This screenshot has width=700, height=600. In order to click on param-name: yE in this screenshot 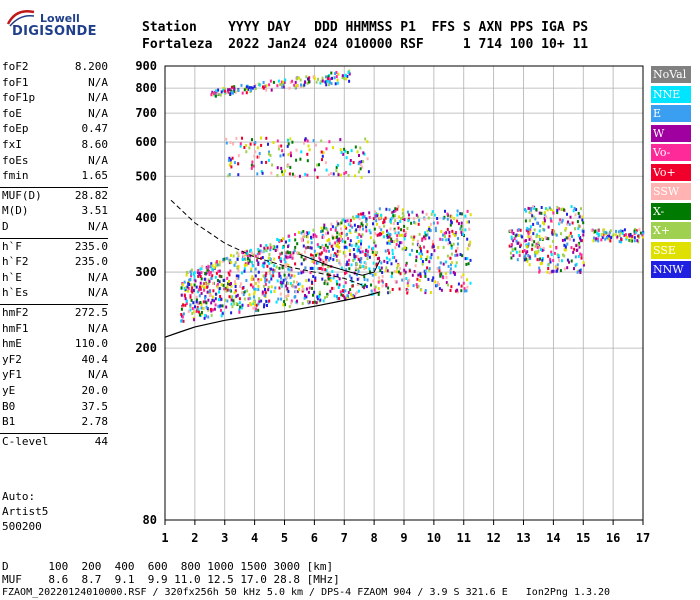, I will do `click(9, 390)`.